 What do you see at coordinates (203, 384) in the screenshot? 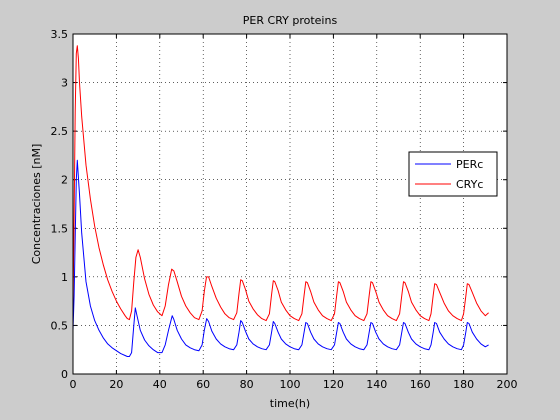
I see `x-tick-label: 60` at bounding box center [203, 384].